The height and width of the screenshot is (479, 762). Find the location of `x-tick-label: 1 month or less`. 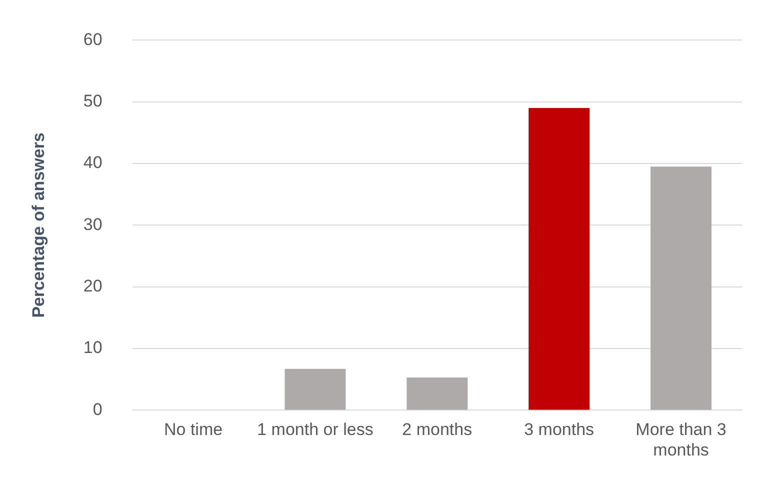

x-tick-label: 1 month or less is located at coordinates (315, 430).